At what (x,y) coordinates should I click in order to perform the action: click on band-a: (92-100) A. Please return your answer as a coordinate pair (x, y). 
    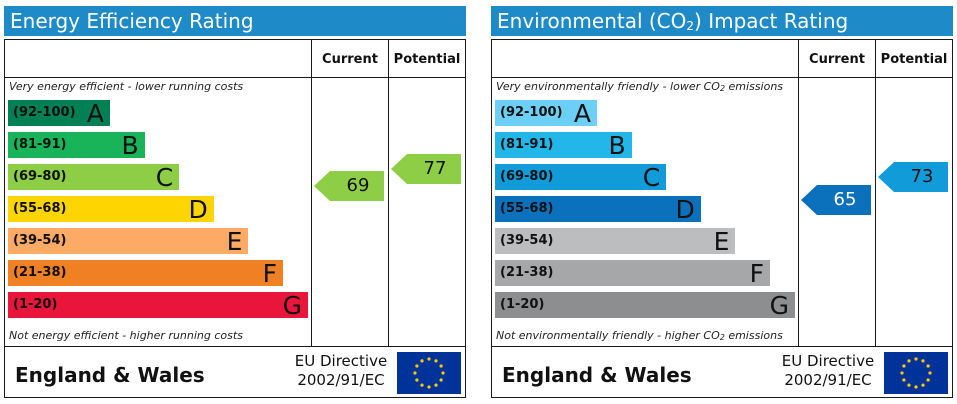
    Looking at the image, I should click on (59, 113).